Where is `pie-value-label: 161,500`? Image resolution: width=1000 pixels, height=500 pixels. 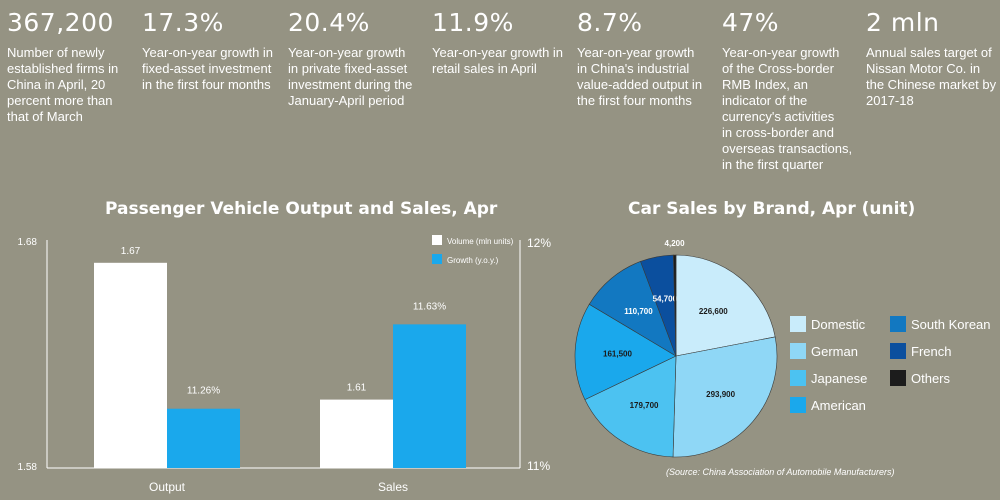 pie-value-label: 161,500 is located at coordinates (617, 353).